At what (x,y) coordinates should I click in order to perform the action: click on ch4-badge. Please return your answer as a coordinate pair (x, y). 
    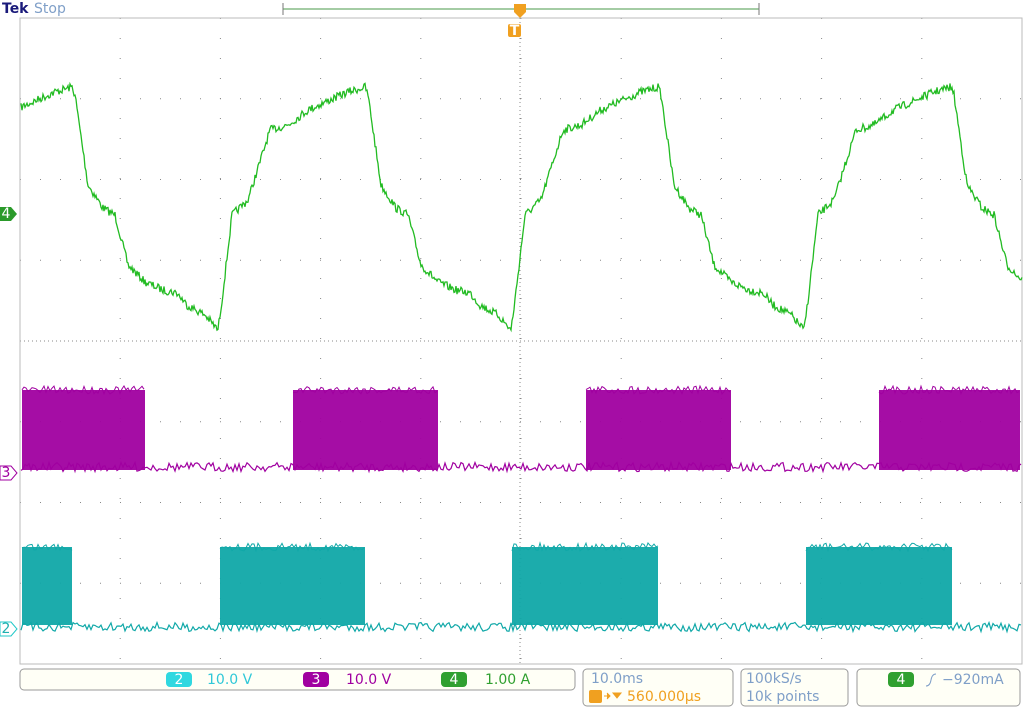
    Looking at the image, I should click on (454, 679).